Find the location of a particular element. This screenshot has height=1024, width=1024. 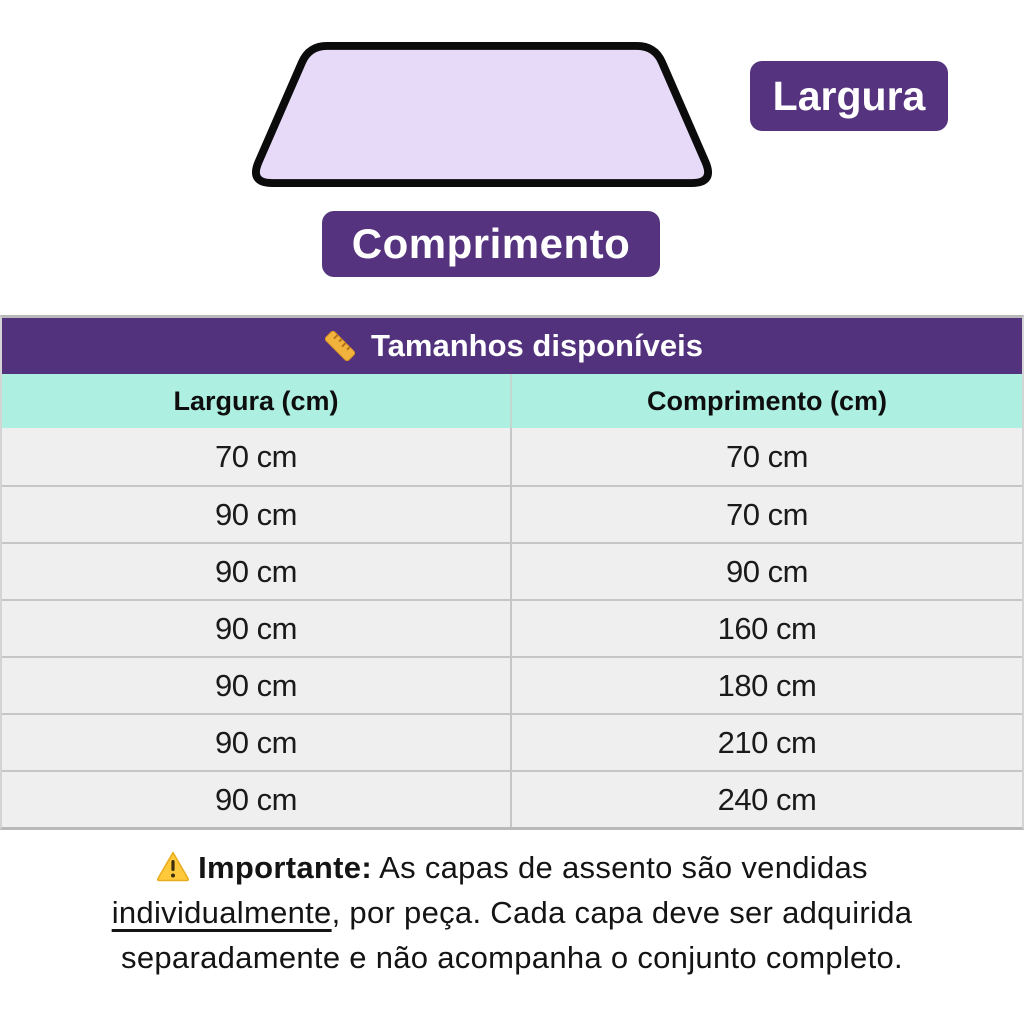

note-text-1: As capas de assento são vendidas is located at coordinates (619, 867).